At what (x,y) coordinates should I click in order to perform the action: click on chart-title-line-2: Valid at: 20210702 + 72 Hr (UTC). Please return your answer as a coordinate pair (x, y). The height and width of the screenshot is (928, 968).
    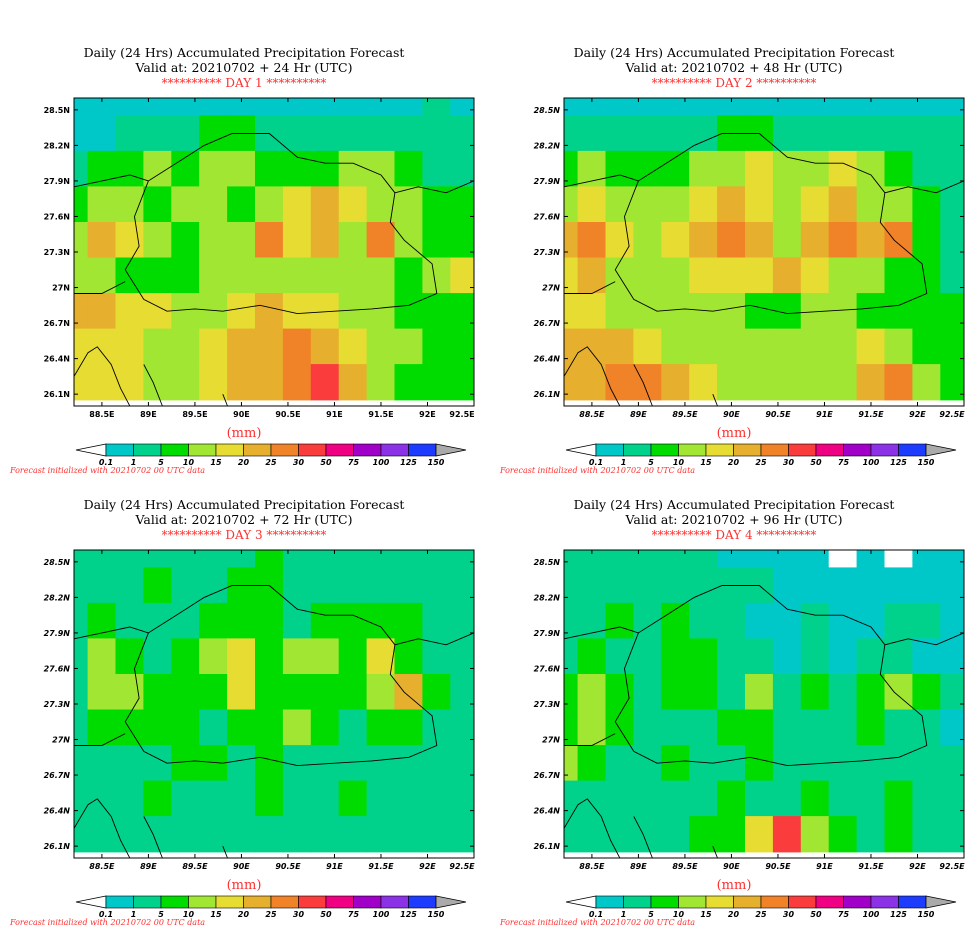
    Looking at the image, I should click on (244, 519).